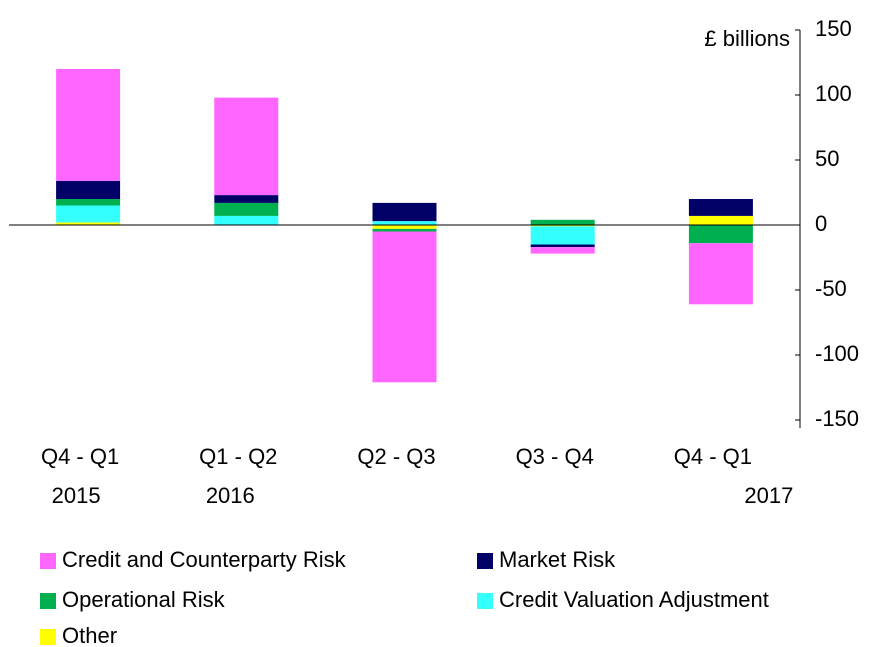 This screenshot has width=878, height=647. I want to click on legend-label: Operational Risk, so click(144, 599).